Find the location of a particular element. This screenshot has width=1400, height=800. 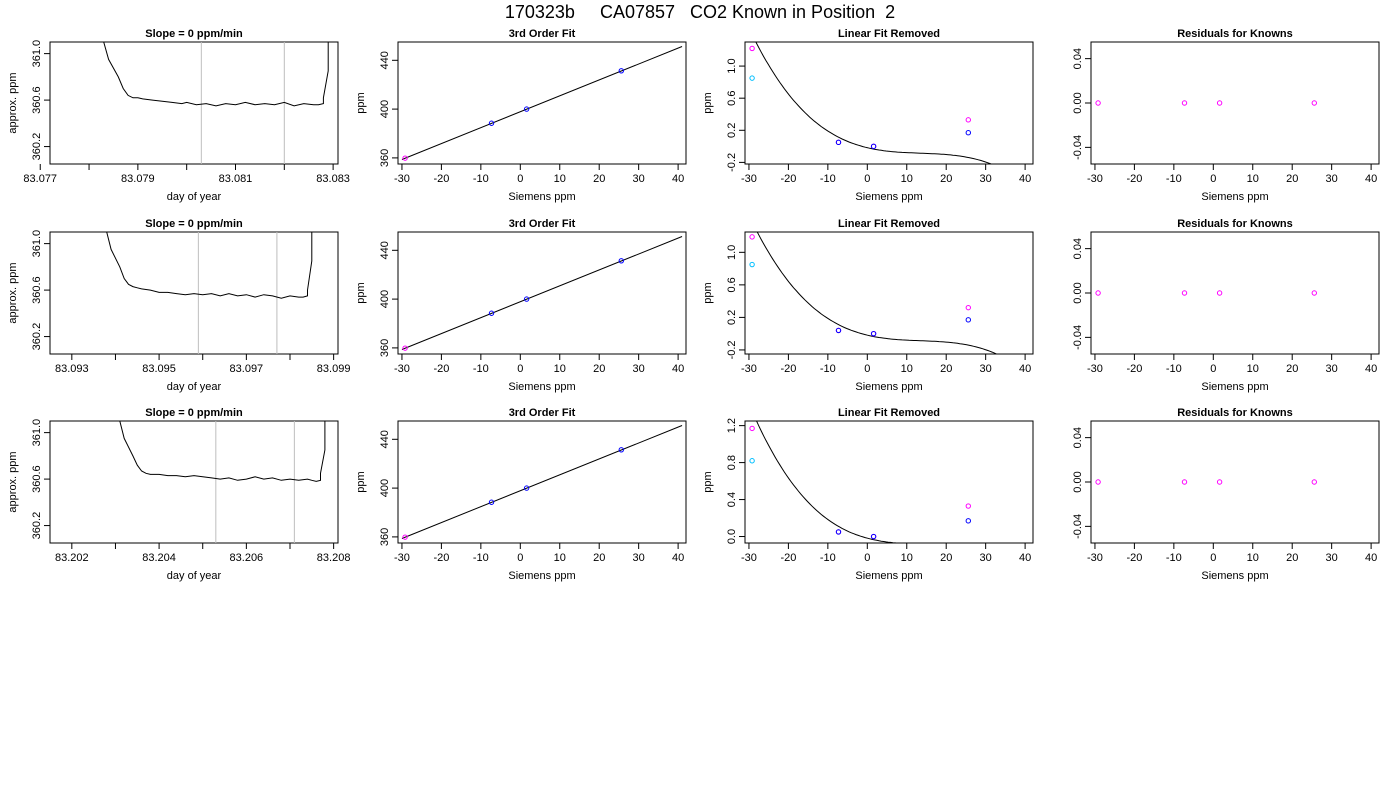

x-tick-label: 83.208 is located at coordinates (334, 558).